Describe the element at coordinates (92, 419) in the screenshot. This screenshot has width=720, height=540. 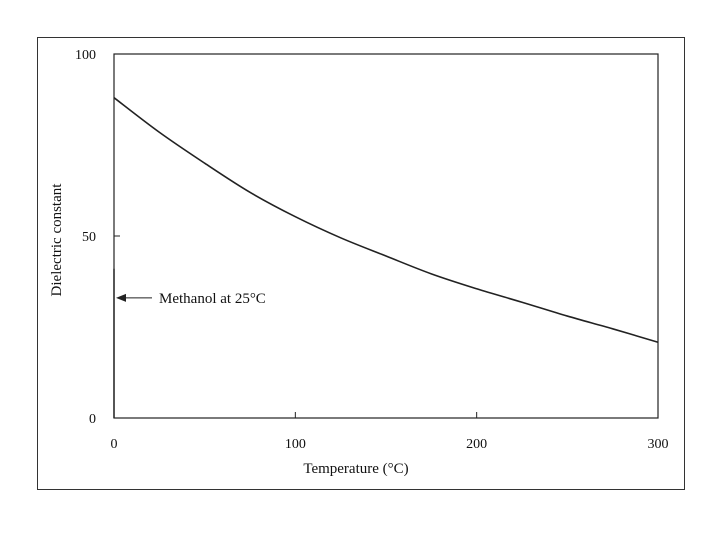
I see `y-tick-label: 0` at that location.